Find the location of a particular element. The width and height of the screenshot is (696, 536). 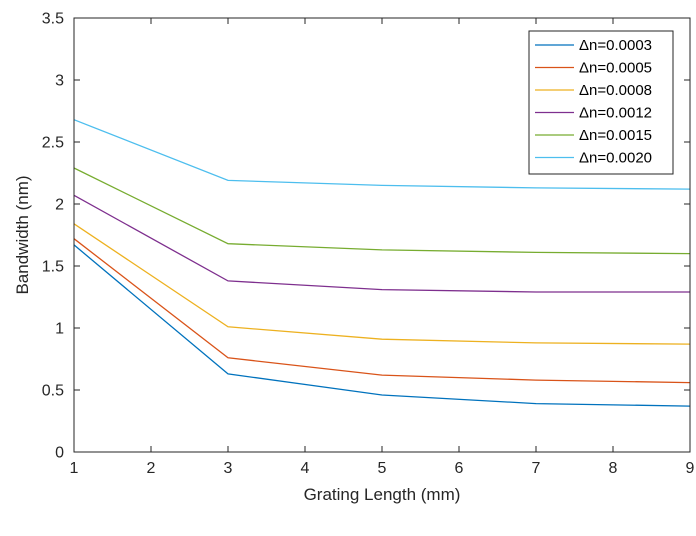

x-tick-label: 7 is located at coordinates (536, 468).